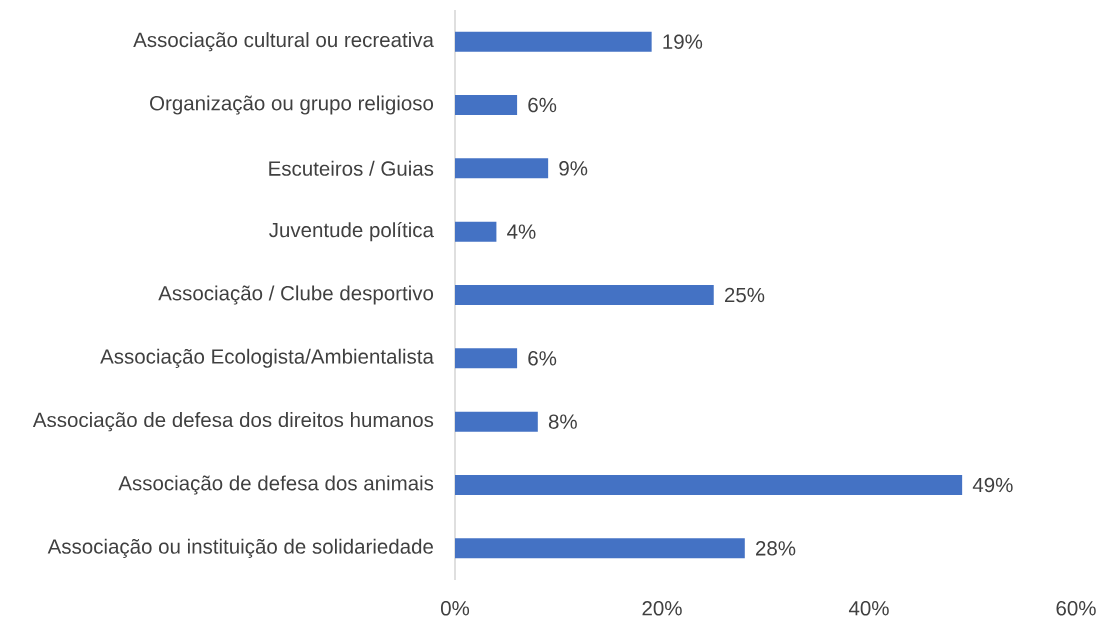 The height and width of the screenshot is (623, 1100). I want to click on y-tick-label: Associação cultural ou recreativa, so click(283, 42).